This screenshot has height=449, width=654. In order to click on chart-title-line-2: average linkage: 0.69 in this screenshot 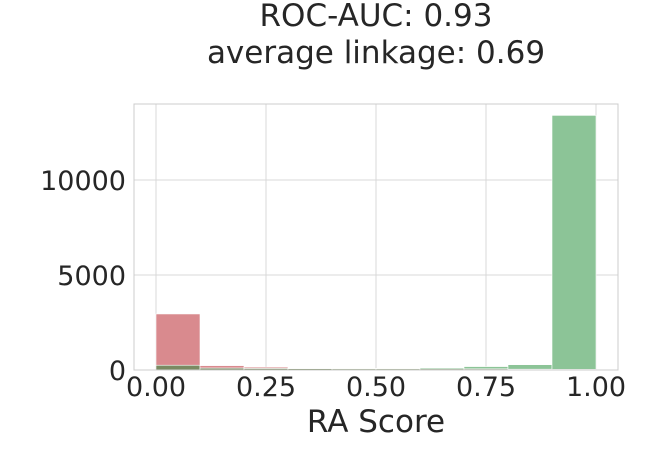, I will do `click(376, 53)`.